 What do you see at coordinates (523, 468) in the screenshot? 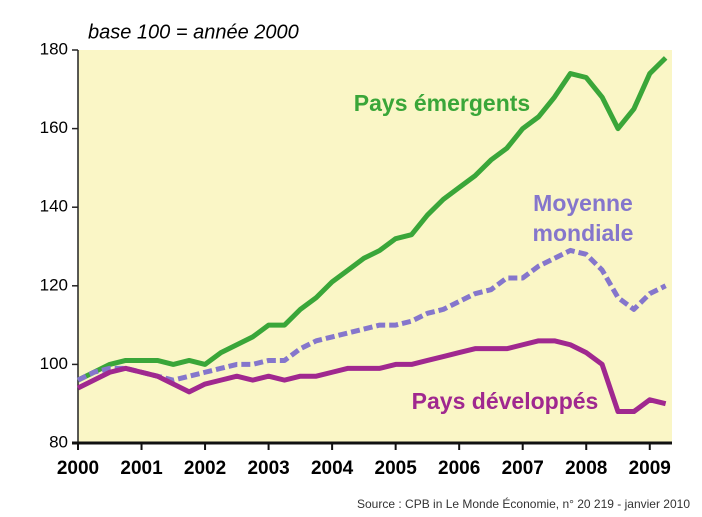
I see `x-tick-label: 2007` at bounding box center [523, 468].